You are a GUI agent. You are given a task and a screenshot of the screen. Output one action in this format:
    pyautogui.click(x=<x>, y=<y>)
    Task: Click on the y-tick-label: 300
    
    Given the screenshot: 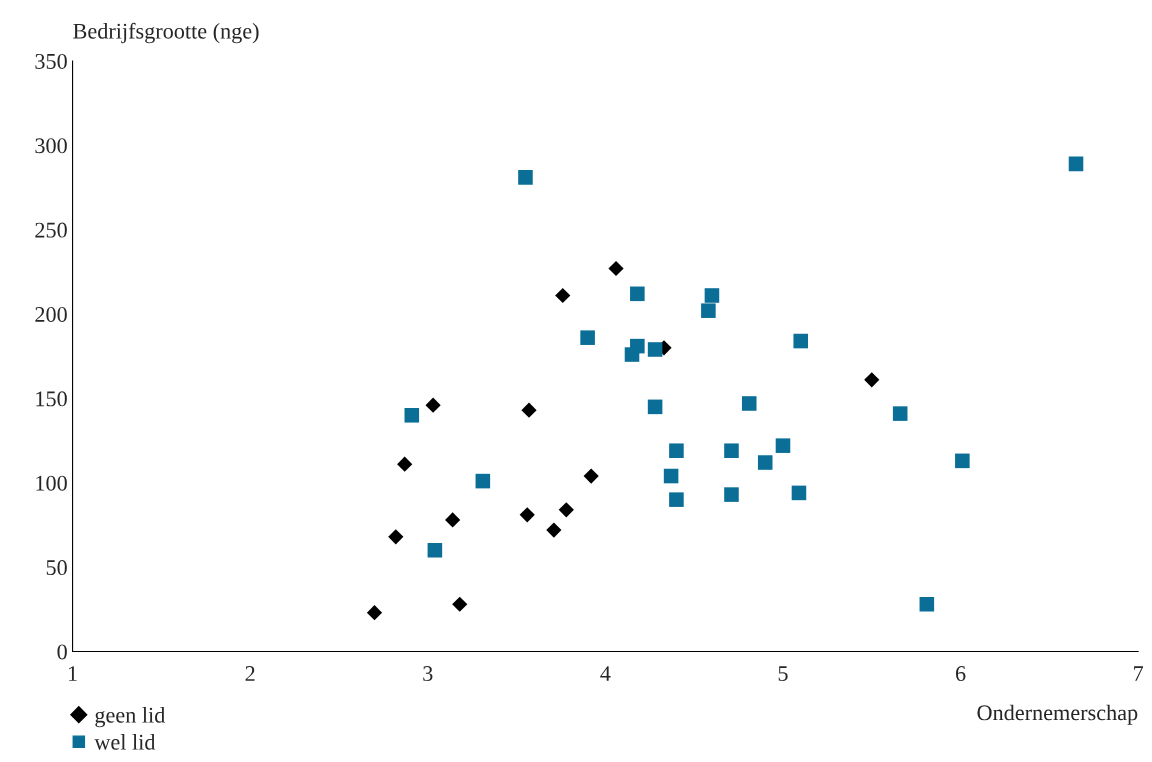 What is the action you would take?
    pyautogui.click(x=51, y=146)
    